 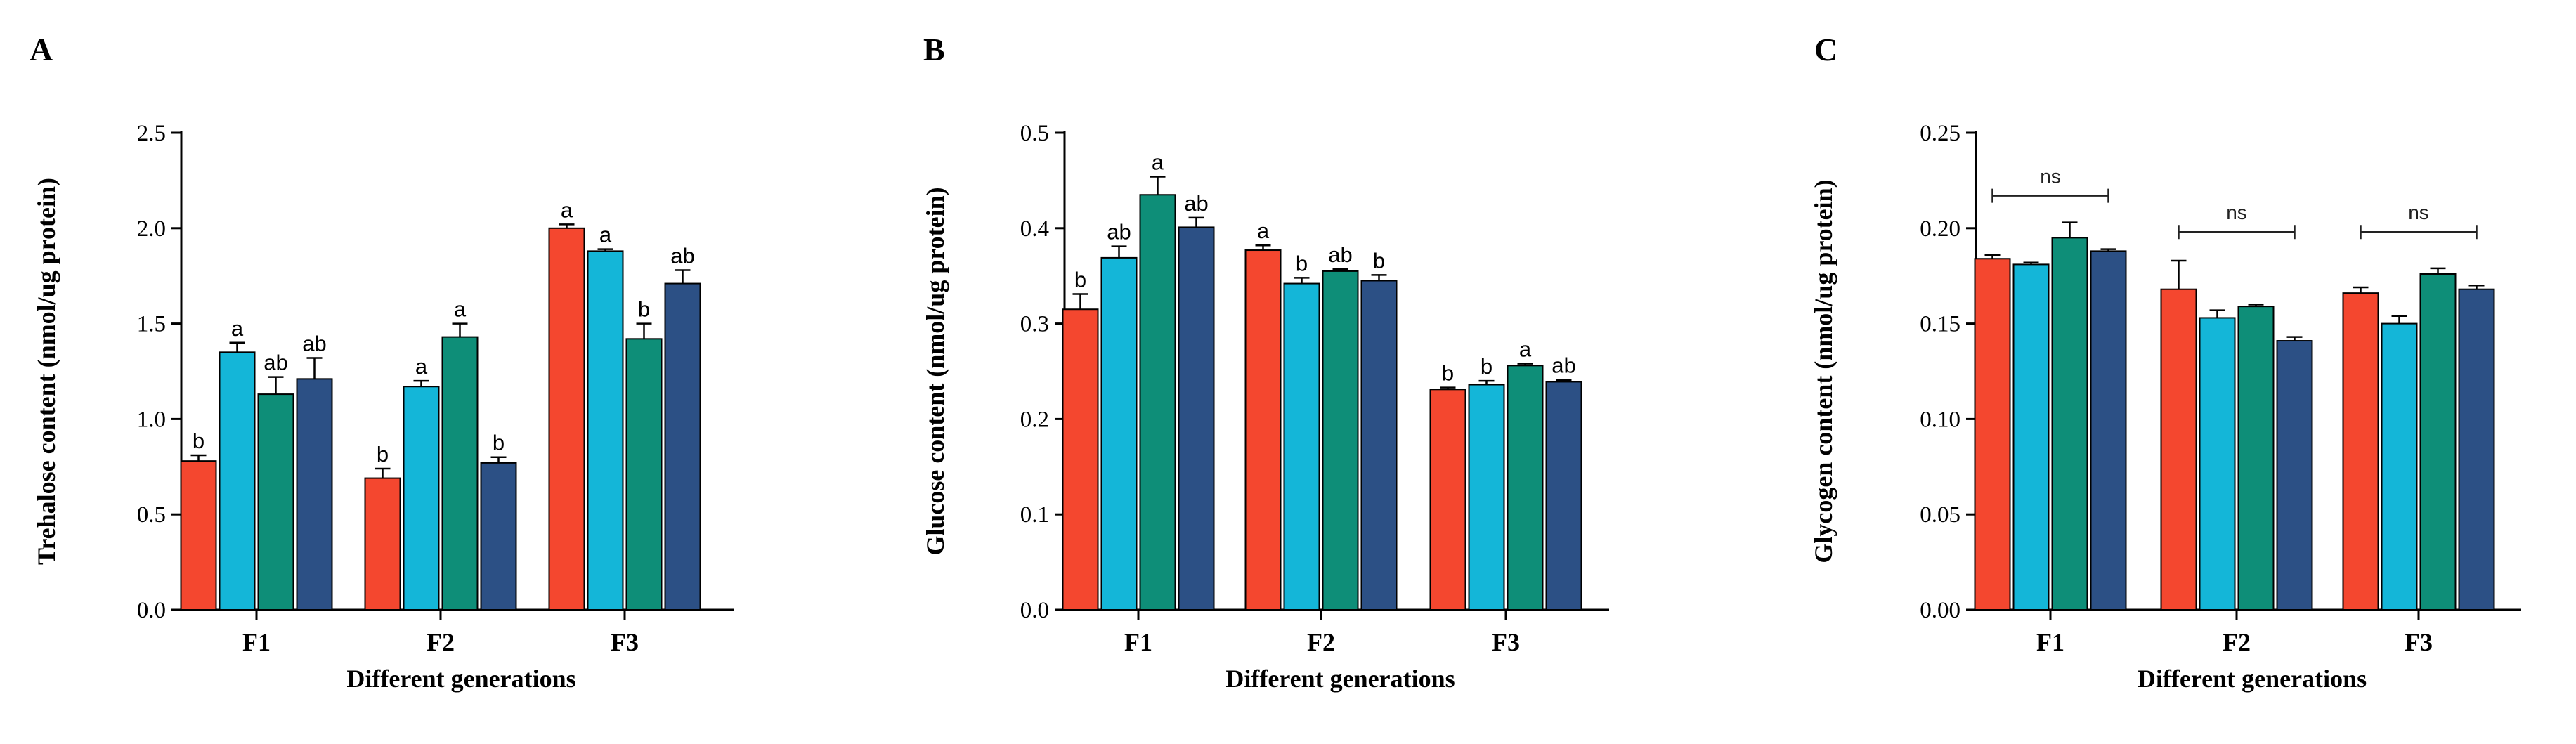 I want to click on y-tick-label: 0.1, so click(x=1034, y=515).